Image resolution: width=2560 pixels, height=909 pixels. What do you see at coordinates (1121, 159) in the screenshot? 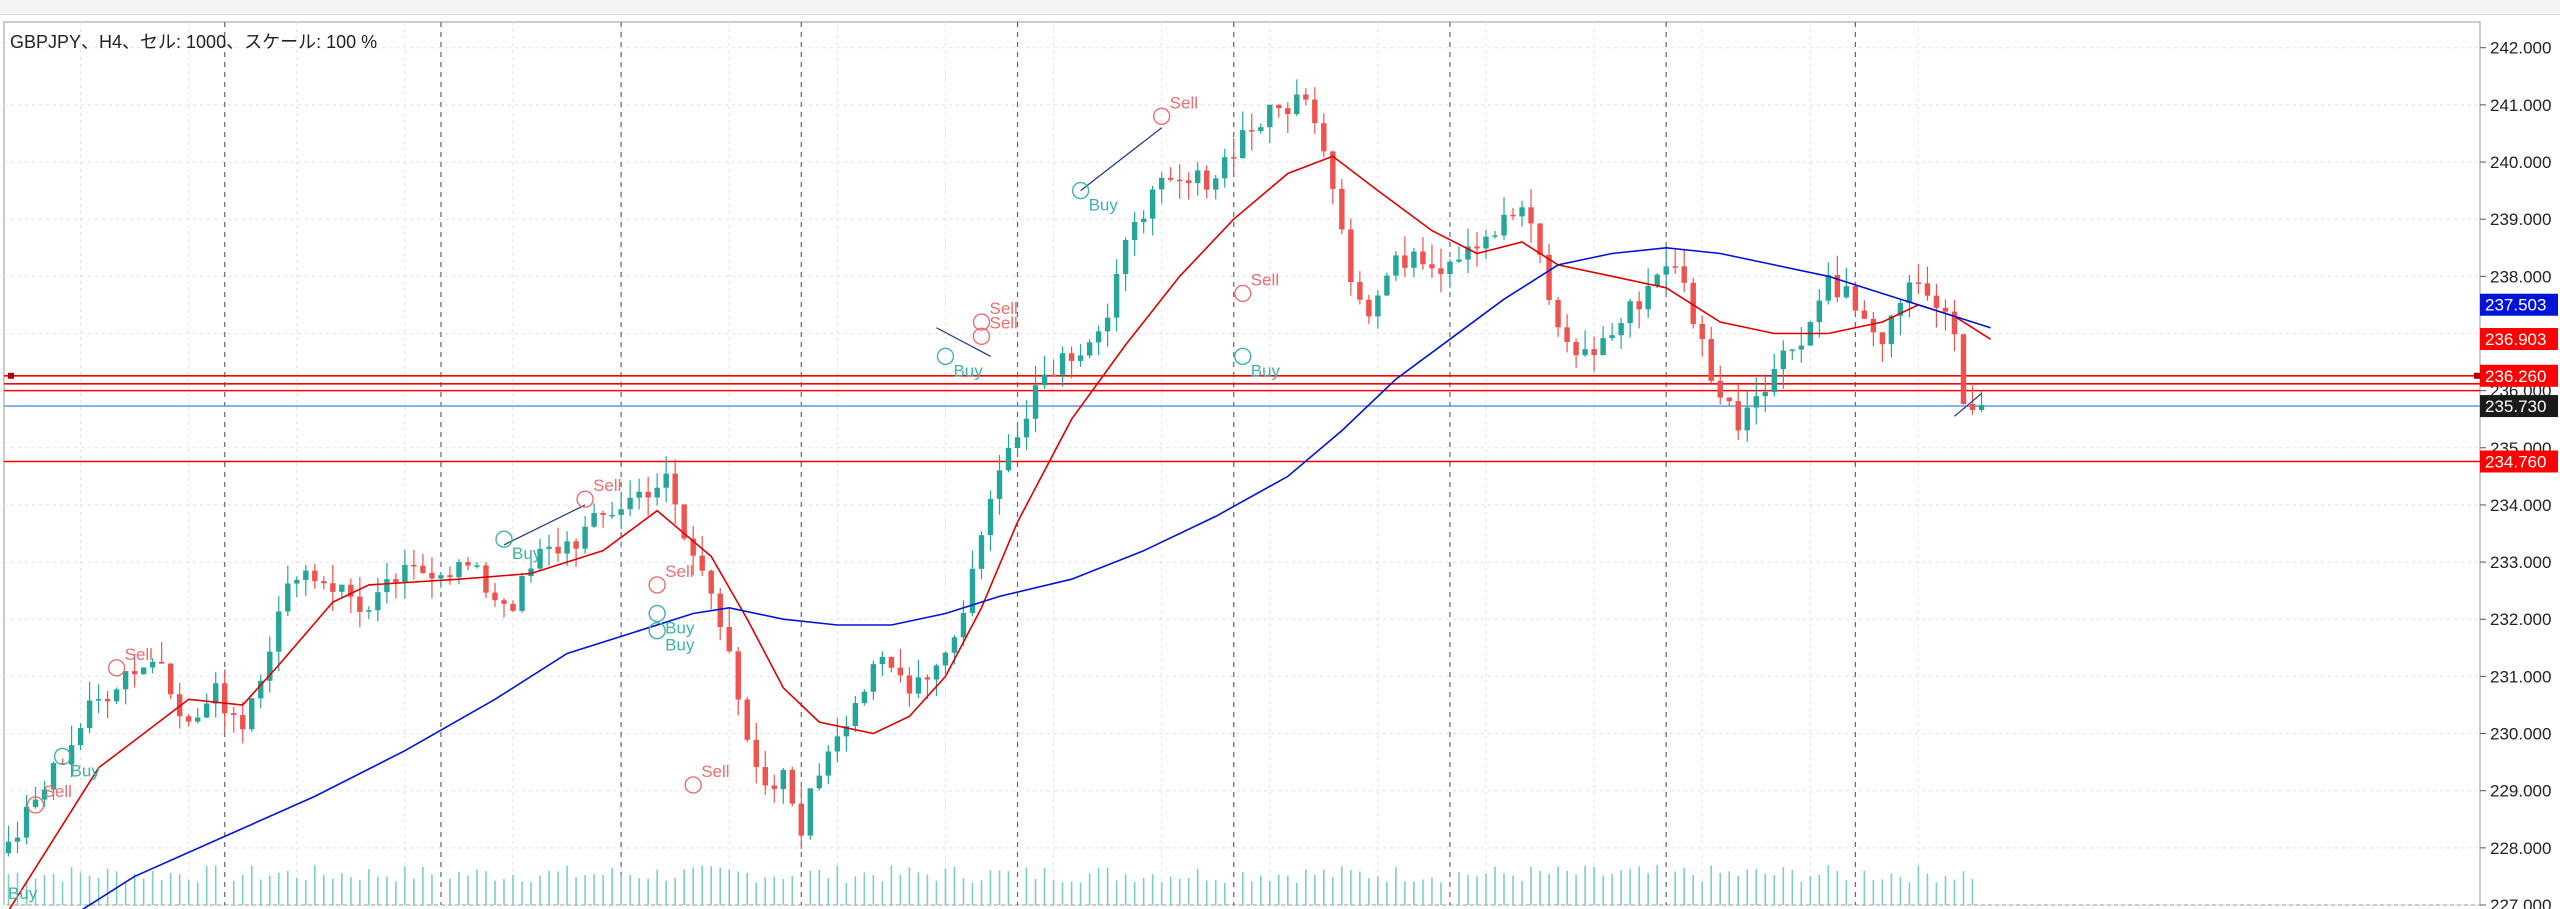
I see `pattern-line` at bounding box center [1121, 159].